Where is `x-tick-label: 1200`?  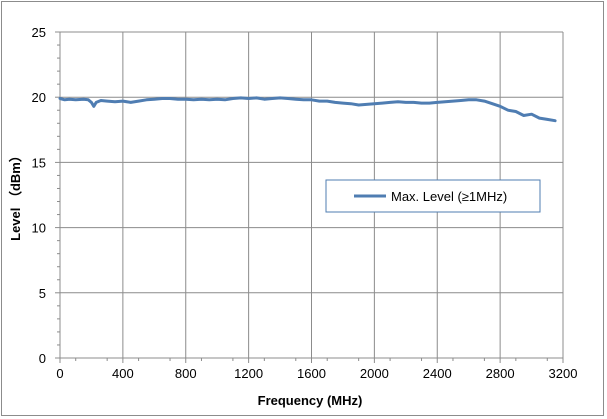
x-tick-label: 1200 is located at coordinates (248, 373).